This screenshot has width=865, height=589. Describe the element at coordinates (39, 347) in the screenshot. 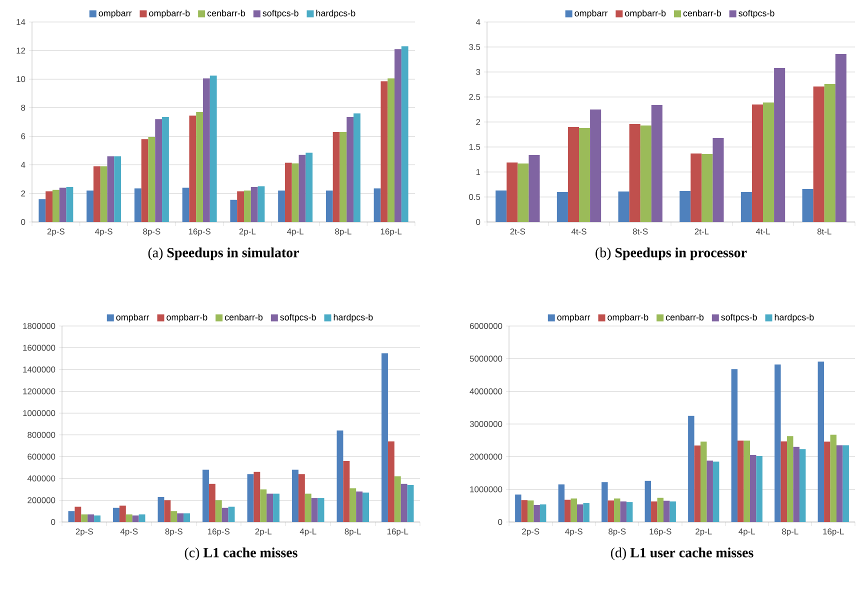

I see `y-tick-label: 1600000` at that location.